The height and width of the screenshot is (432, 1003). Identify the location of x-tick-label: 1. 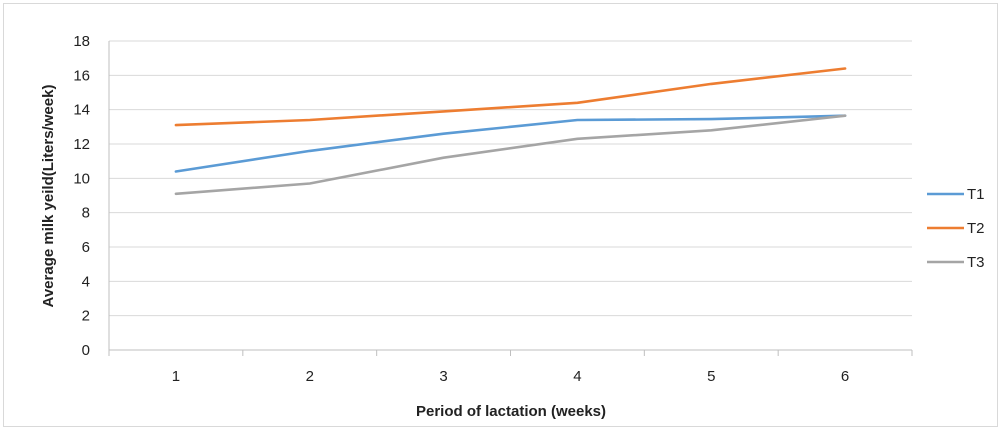
(176, 376).